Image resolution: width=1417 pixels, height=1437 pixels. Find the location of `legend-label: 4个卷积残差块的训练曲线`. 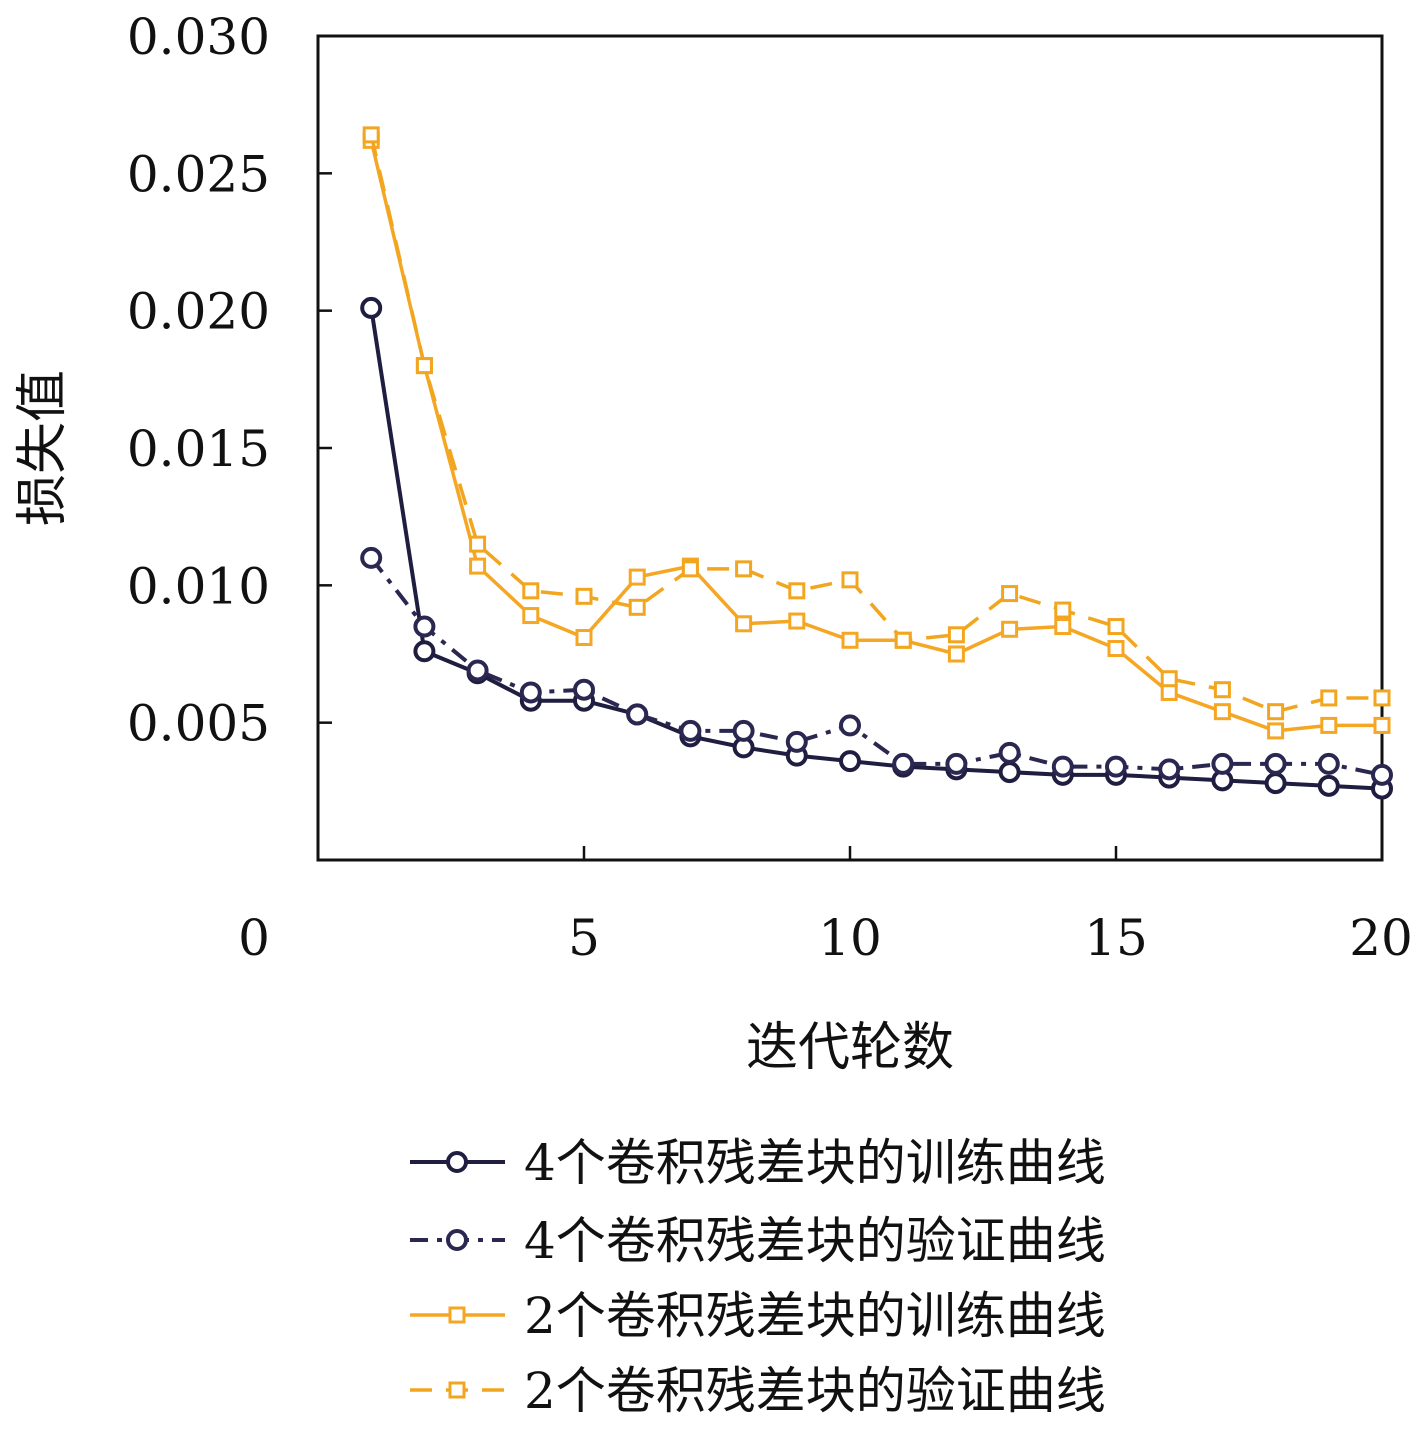

legend-label: 4个卷积残差块的训练曲线 is located at coordinates (815, 1163).